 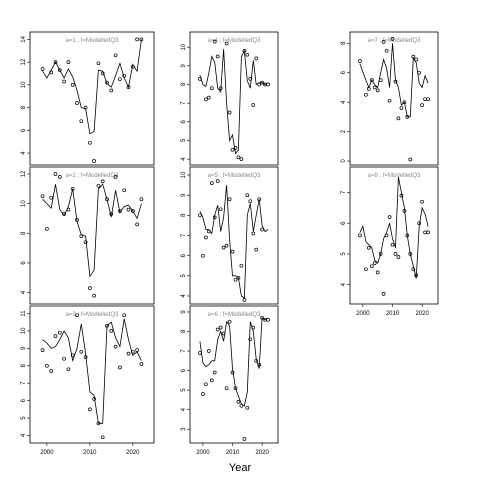 I want to click on y-tick-label: 7, so click(x=184, y=103).